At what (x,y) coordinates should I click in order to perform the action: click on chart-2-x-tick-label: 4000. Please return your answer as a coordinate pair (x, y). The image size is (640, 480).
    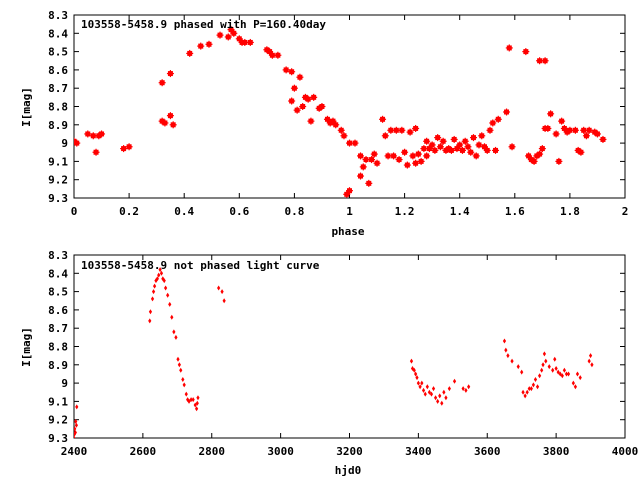
    Looking at the image, I should click on (625, 451).